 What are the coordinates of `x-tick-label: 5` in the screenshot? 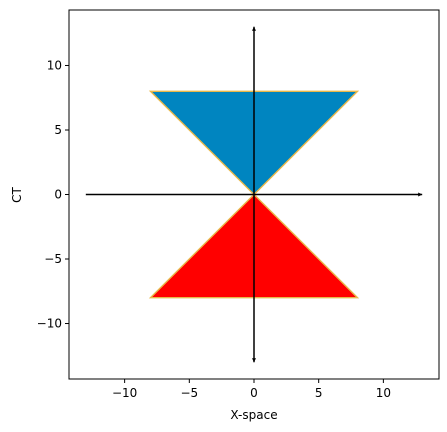 It's located at (319, 393).